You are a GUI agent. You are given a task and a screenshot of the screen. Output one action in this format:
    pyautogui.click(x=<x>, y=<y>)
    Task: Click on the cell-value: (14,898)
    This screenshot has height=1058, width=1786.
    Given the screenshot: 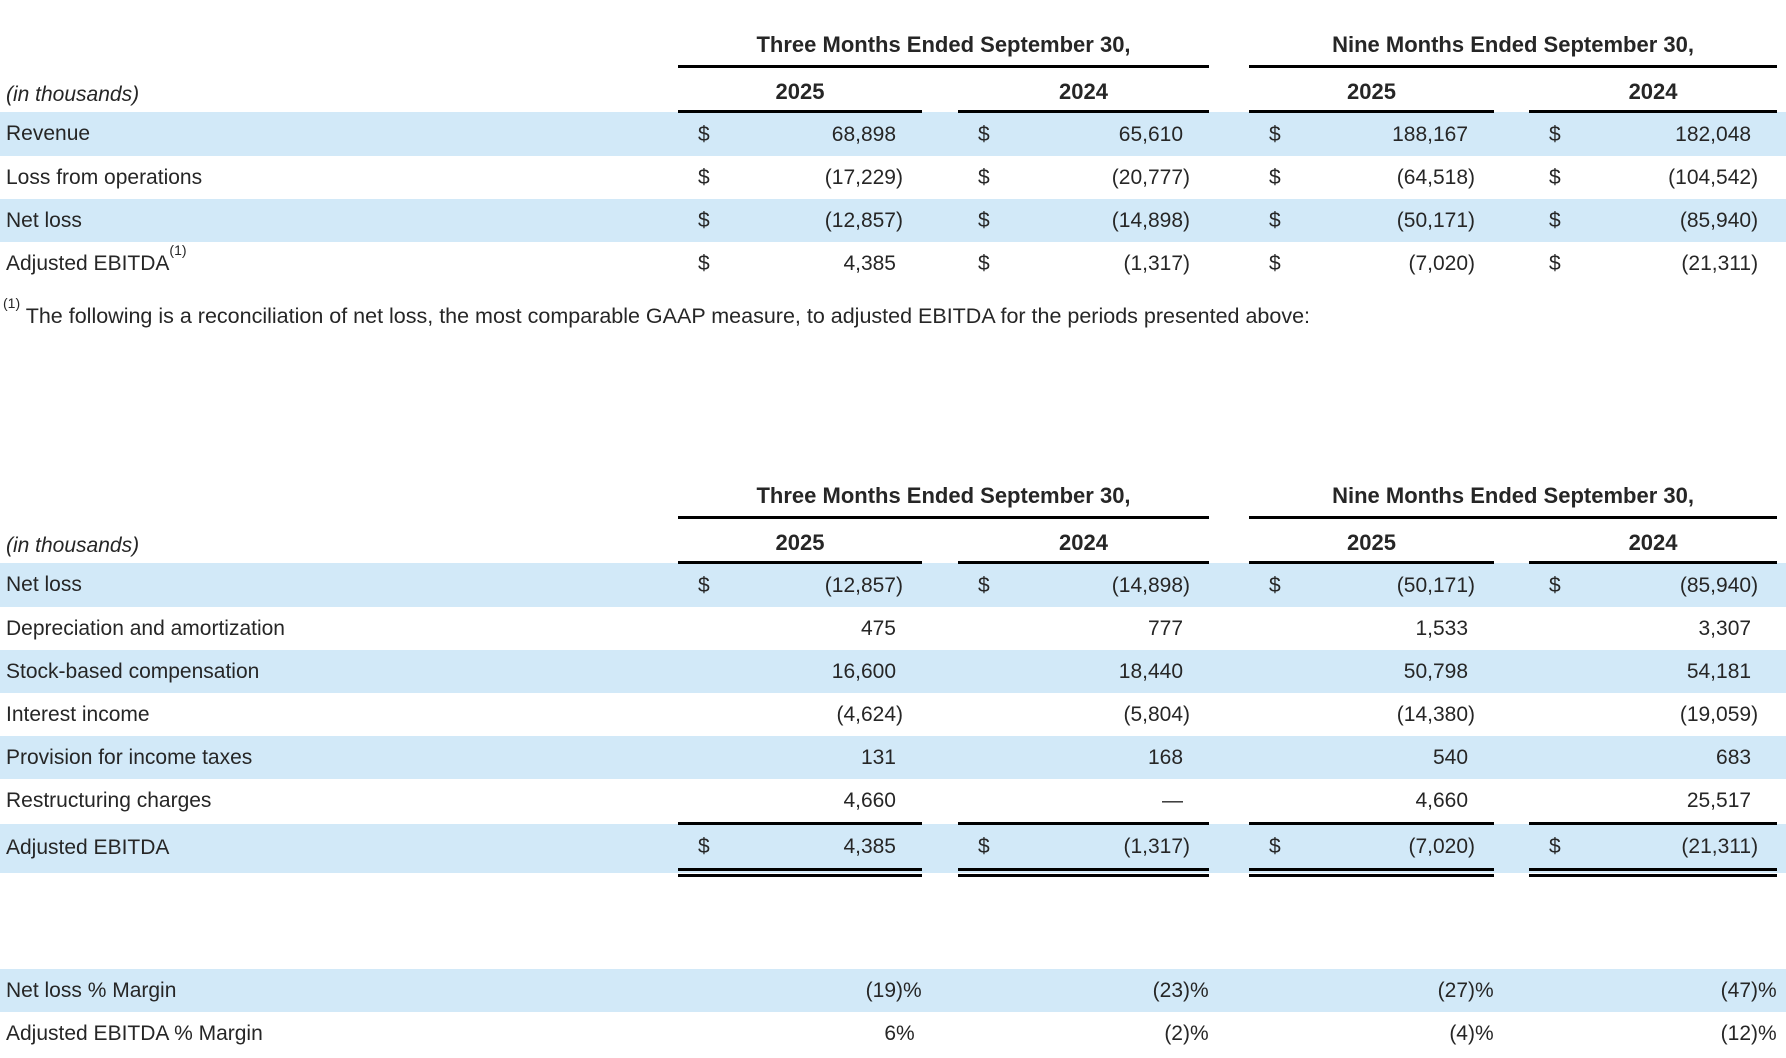 What is the action you would take?
    pyautogui.click(x=1114, y=220)
    